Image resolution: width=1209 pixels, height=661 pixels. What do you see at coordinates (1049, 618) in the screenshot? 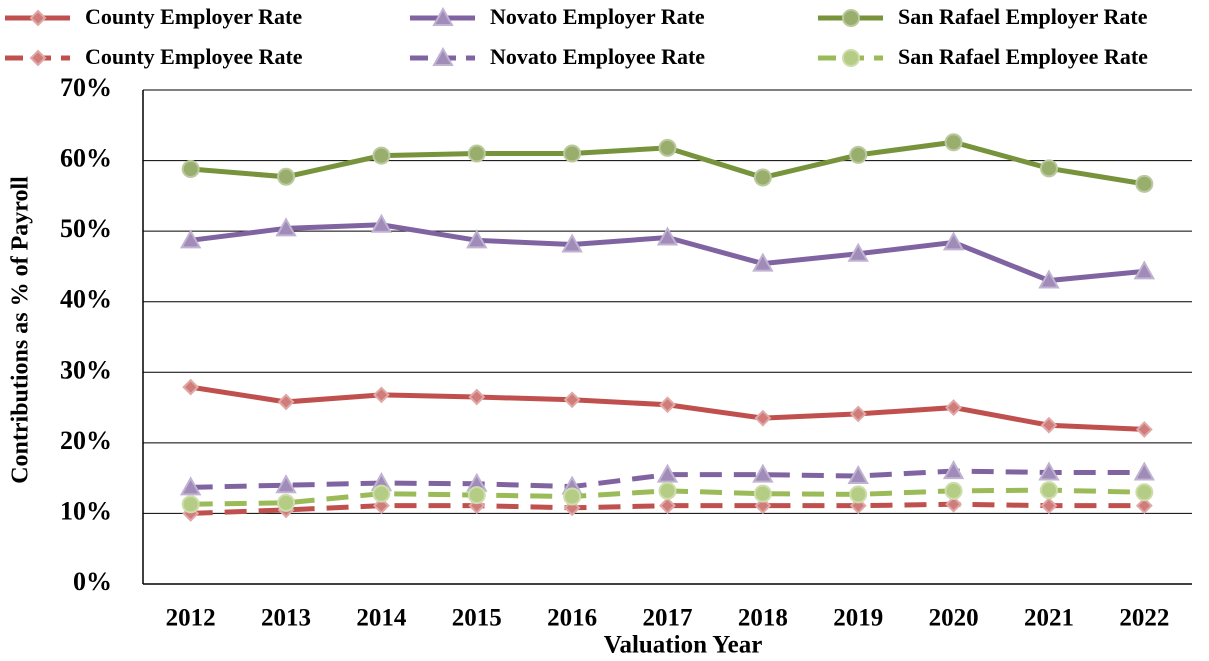
I see `x-tick-label: 2021` at bounding box center [1049, 618].